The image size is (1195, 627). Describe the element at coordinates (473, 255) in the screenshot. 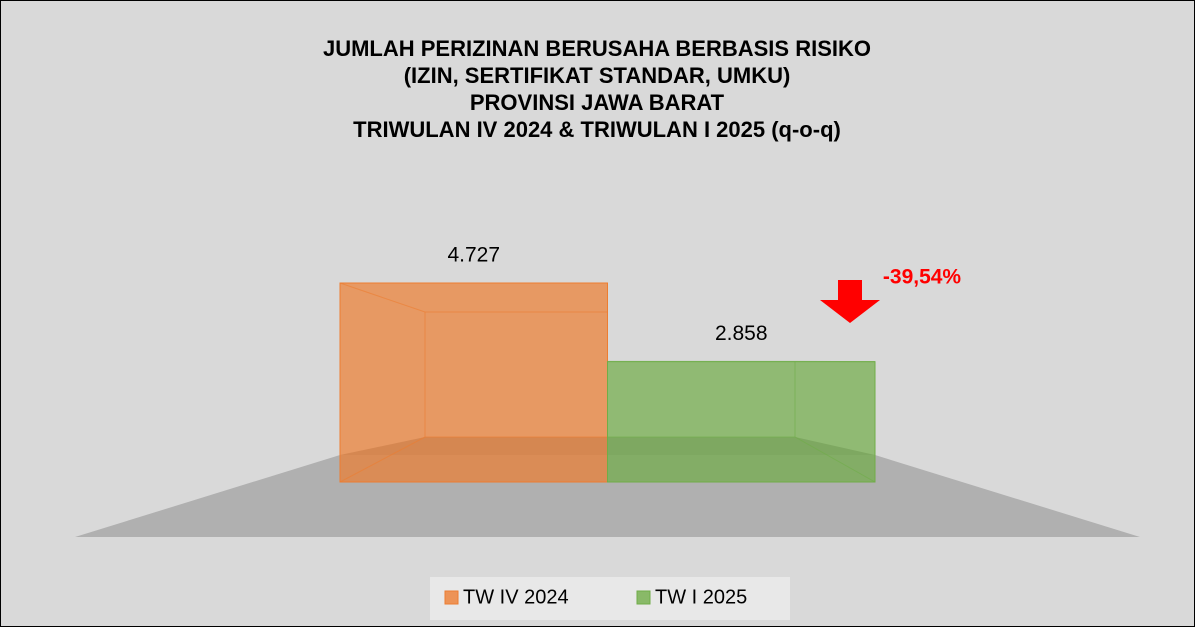

I see `value-label: 4.727` at that location.